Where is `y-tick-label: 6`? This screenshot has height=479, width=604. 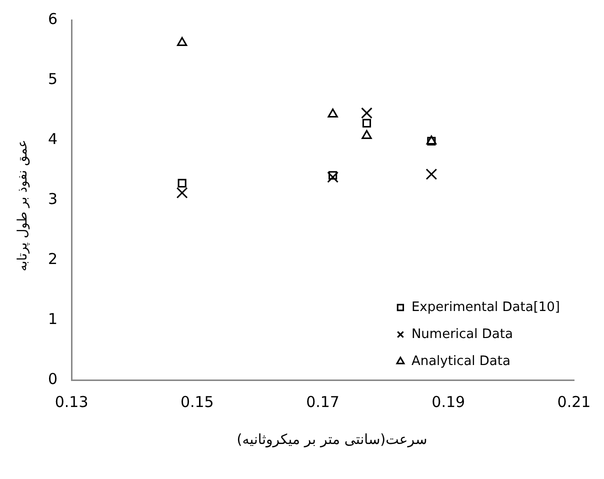 y-tick-label: 6 is located at coordinates (53, 19).